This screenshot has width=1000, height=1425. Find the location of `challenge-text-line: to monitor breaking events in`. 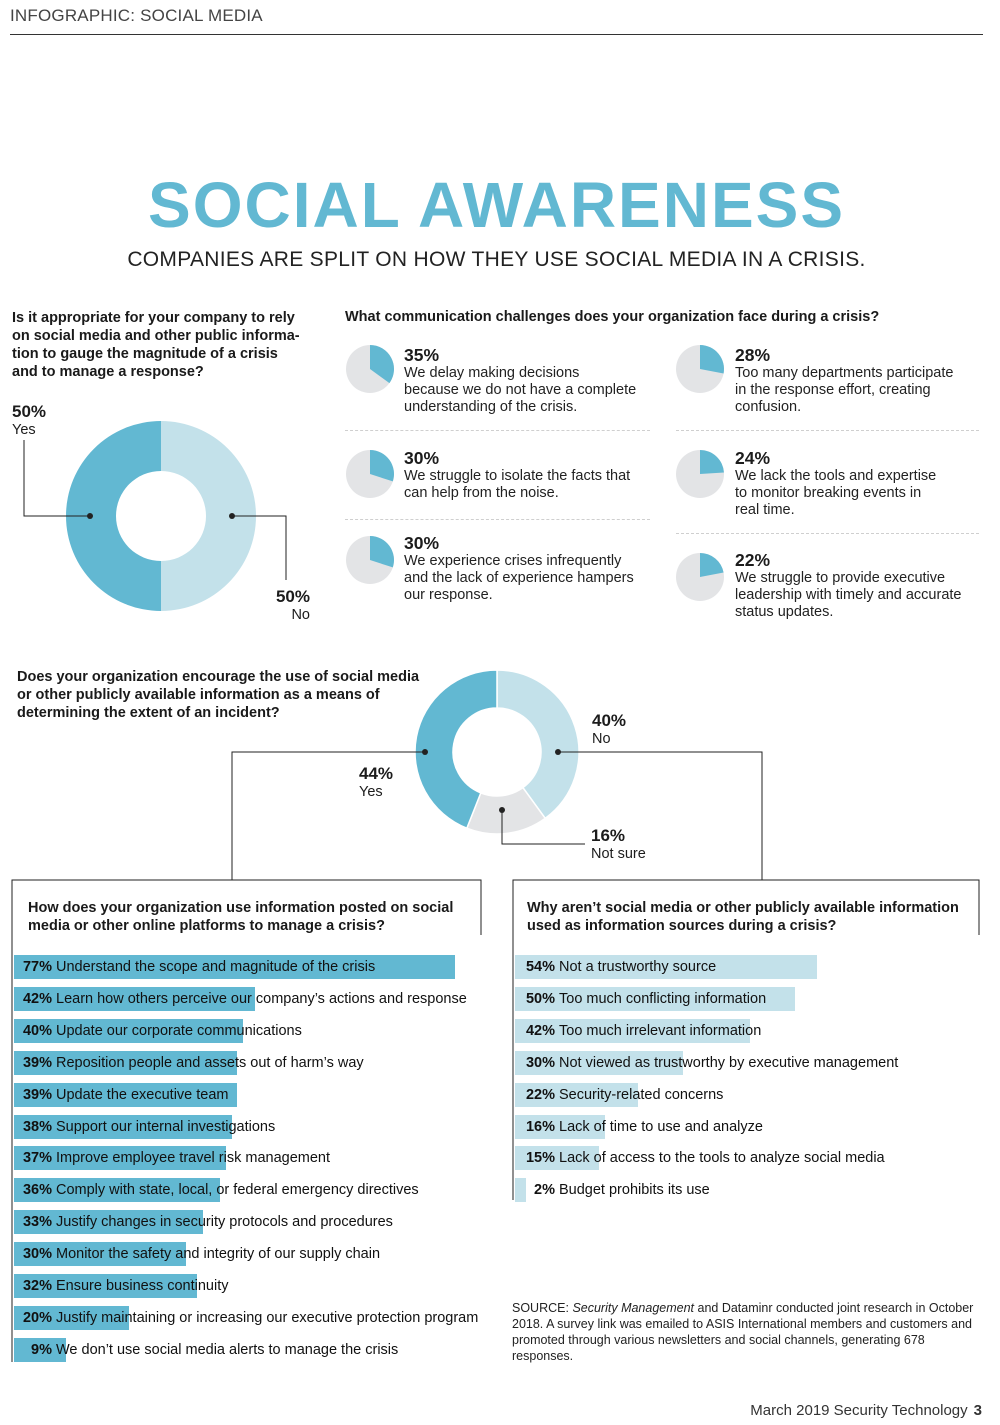

challenge-text-line: to monitor breaking events in is located at coordinates (828, 493).